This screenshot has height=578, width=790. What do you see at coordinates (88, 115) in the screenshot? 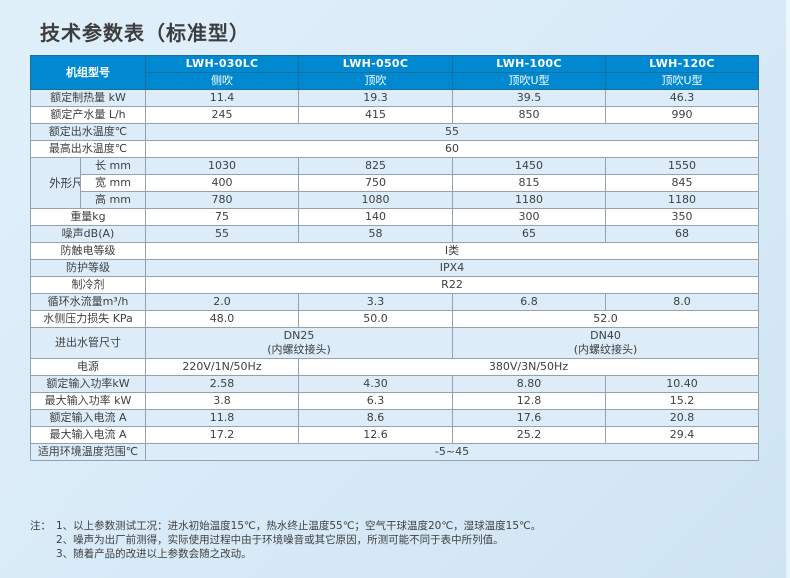
I see `row-label: 额定产水量 L/h` at bounding box center [88, 115].